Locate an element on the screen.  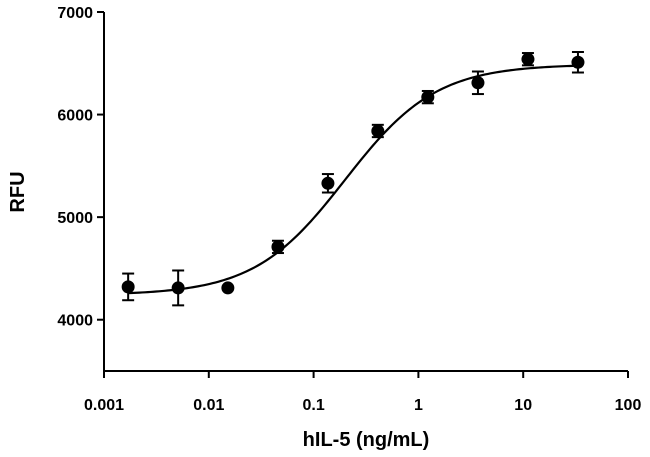
x-tick-label: 1 is located at coordinates (418, 405).